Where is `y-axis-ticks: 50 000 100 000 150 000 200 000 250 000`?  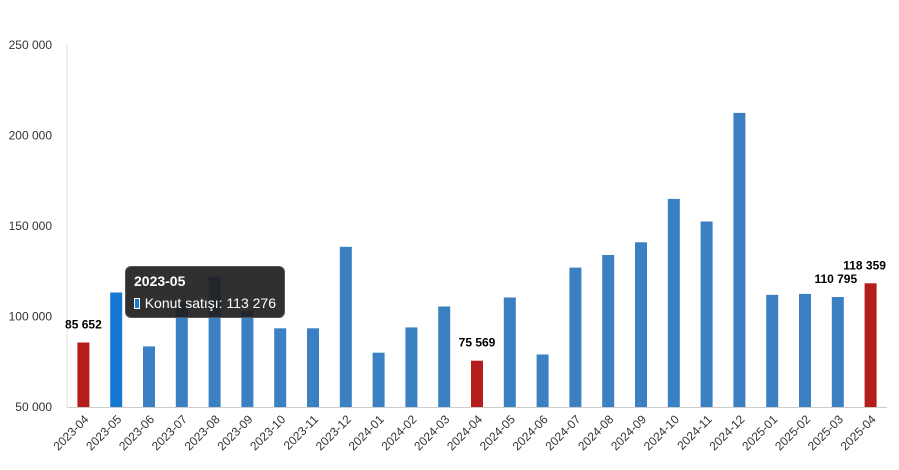
y-axis-ticks: 50 000 100 000 150 000 200 000 250 000 is located at coordinates (31, 226).